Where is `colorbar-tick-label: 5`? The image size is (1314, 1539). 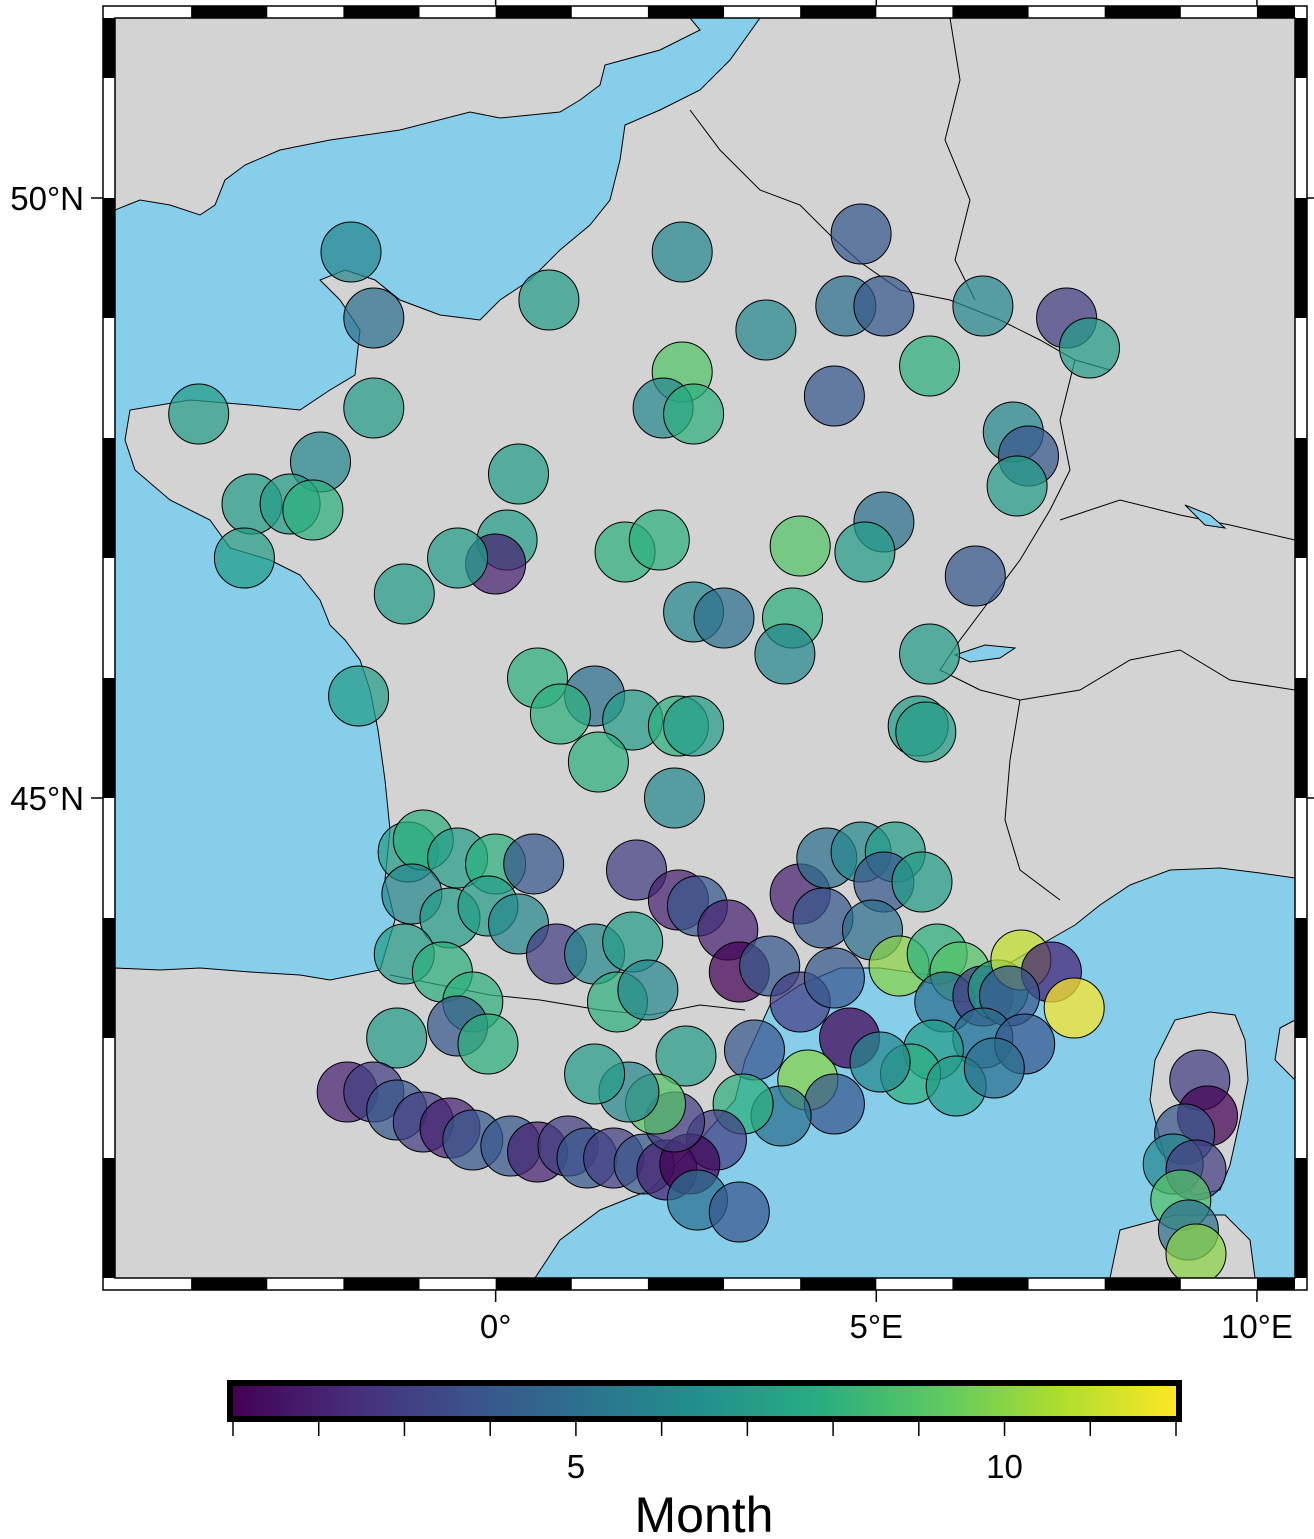
colorbar-tick-label: 5 is located at coordinates (576, 1466).